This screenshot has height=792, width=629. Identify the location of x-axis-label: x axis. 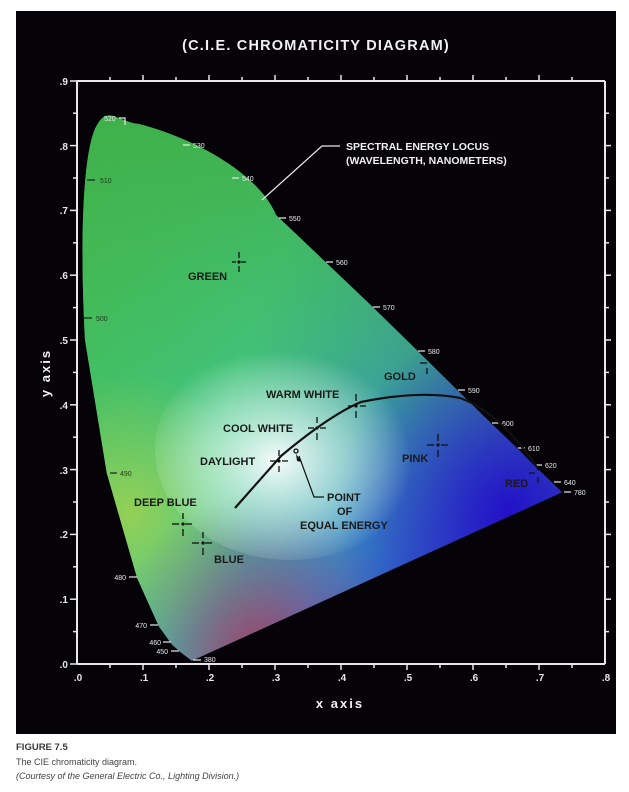
(340, 703).